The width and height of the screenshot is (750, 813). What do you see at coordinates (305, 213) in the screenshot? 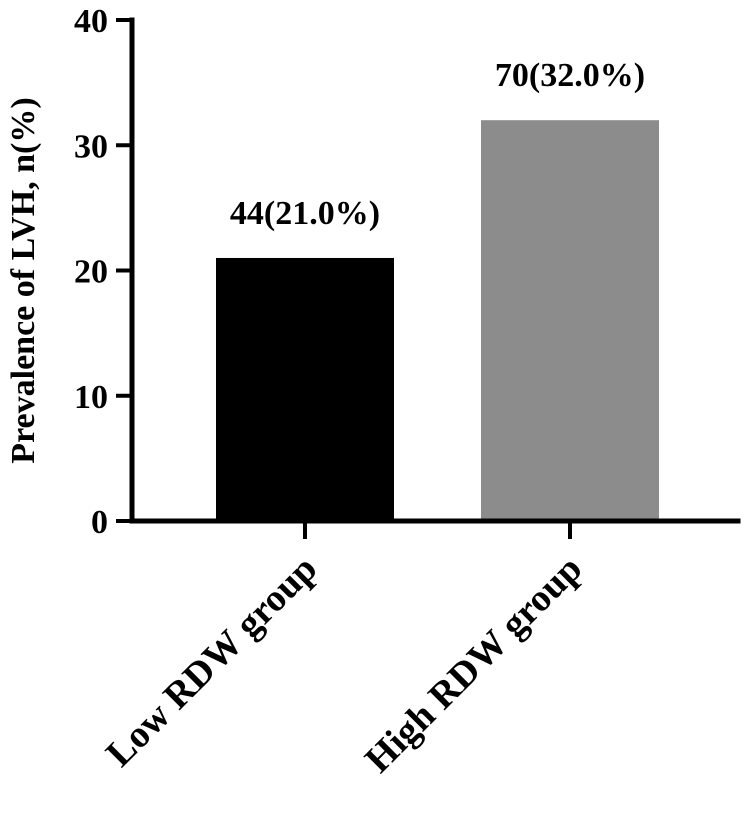
I see `bar-data-label: 44(21.0%)` at bounding box center [305, 213].